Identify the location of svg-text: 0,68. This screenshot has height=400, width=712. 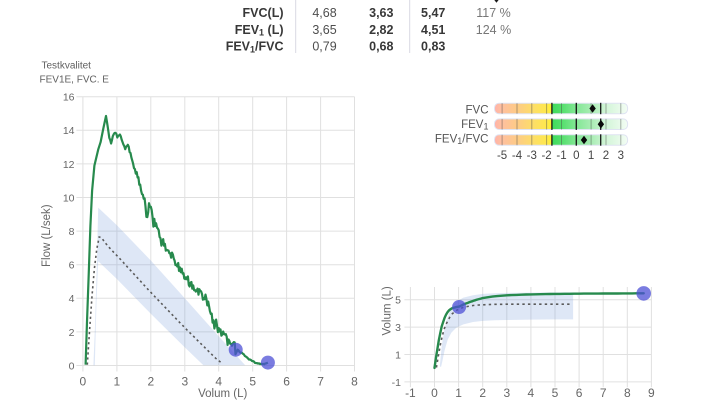
(381, 47).